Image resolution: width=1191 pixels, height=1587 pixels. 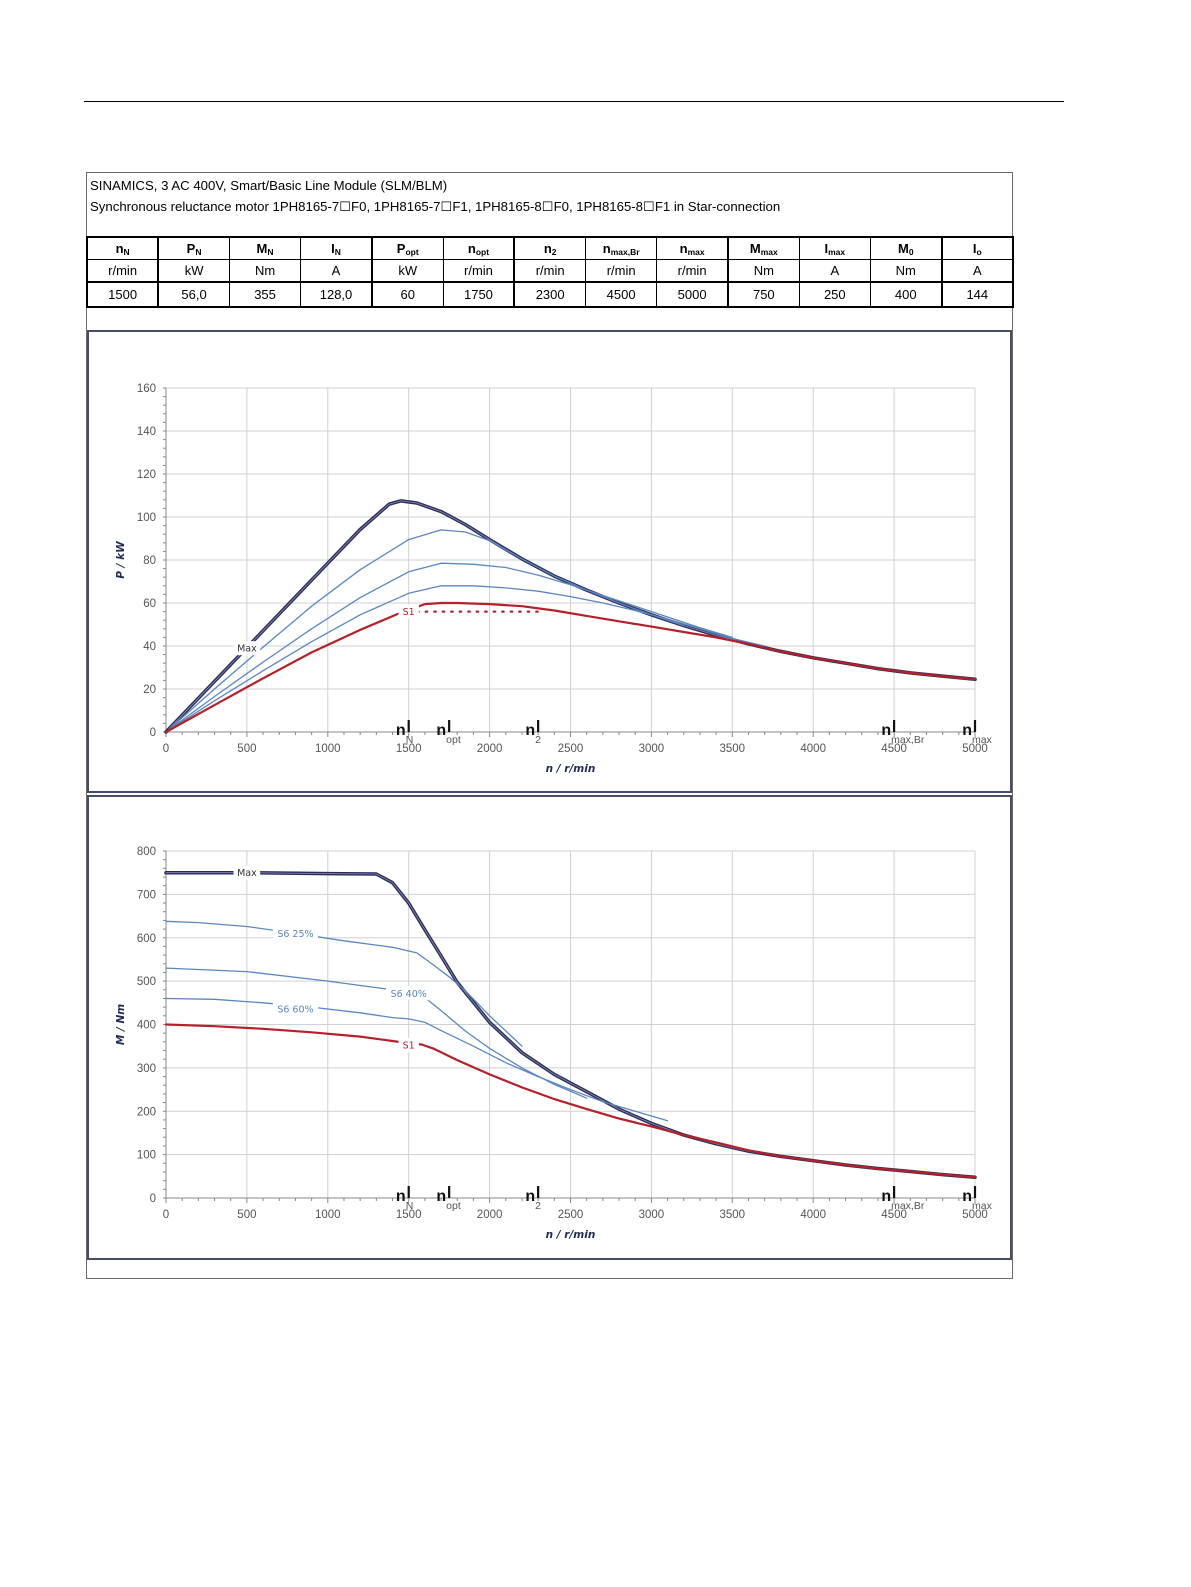 I want to click on x-tick-label: 1000, so click(x=328, y=1215).